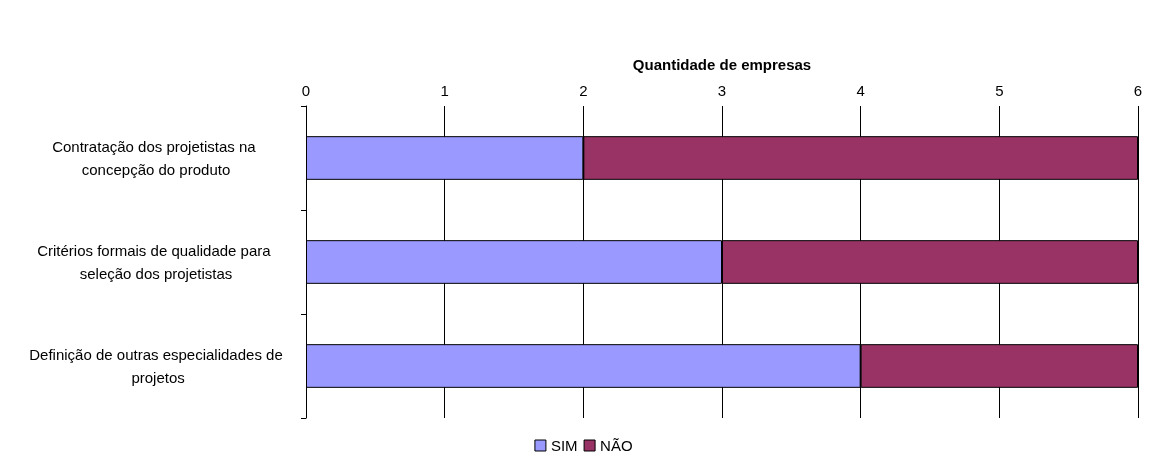 Image resolution: width=1167 pixels, height=466 pixels. I want to click on legend-label: NÃO, so click(616, 445).